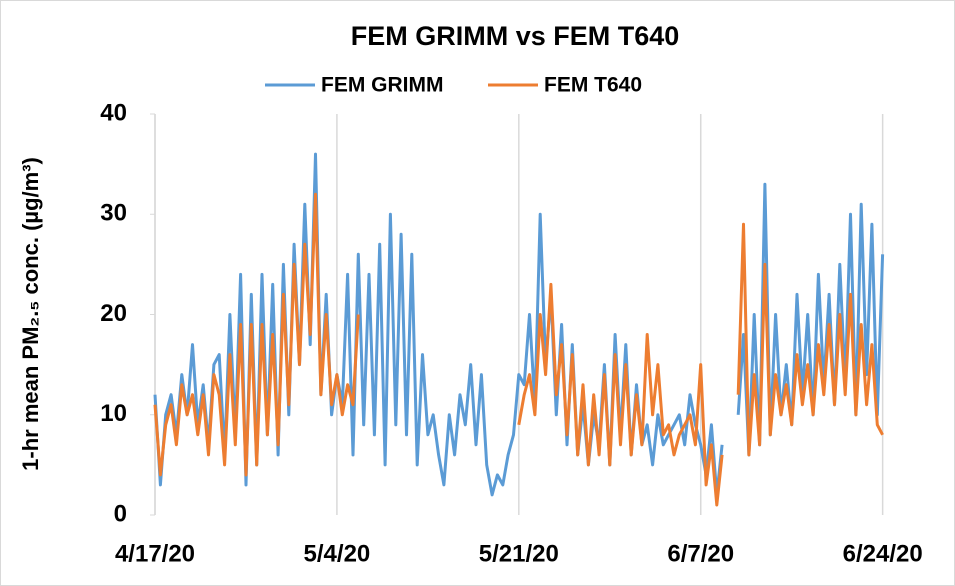 This screenshot has height=586, width=955. I want to click on x-tick-label: 6/7/20, so click(700, 553).